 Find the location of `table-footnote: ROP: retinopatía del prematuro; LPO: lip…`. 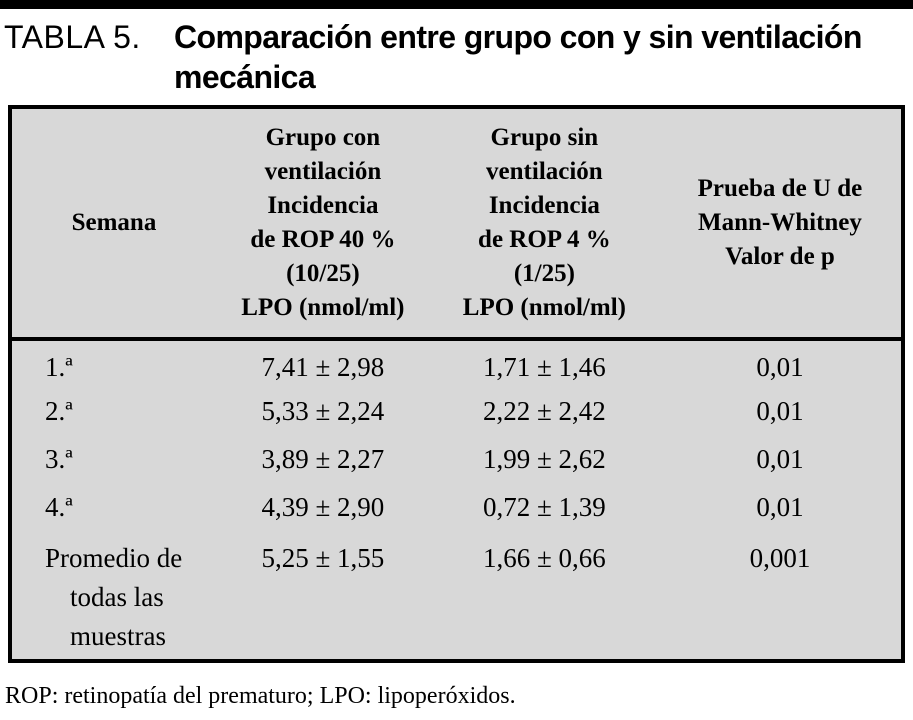

table-footnote: ROP: retinopatía del prematuro; LPO: lip… is located at coordinates (260, 696).